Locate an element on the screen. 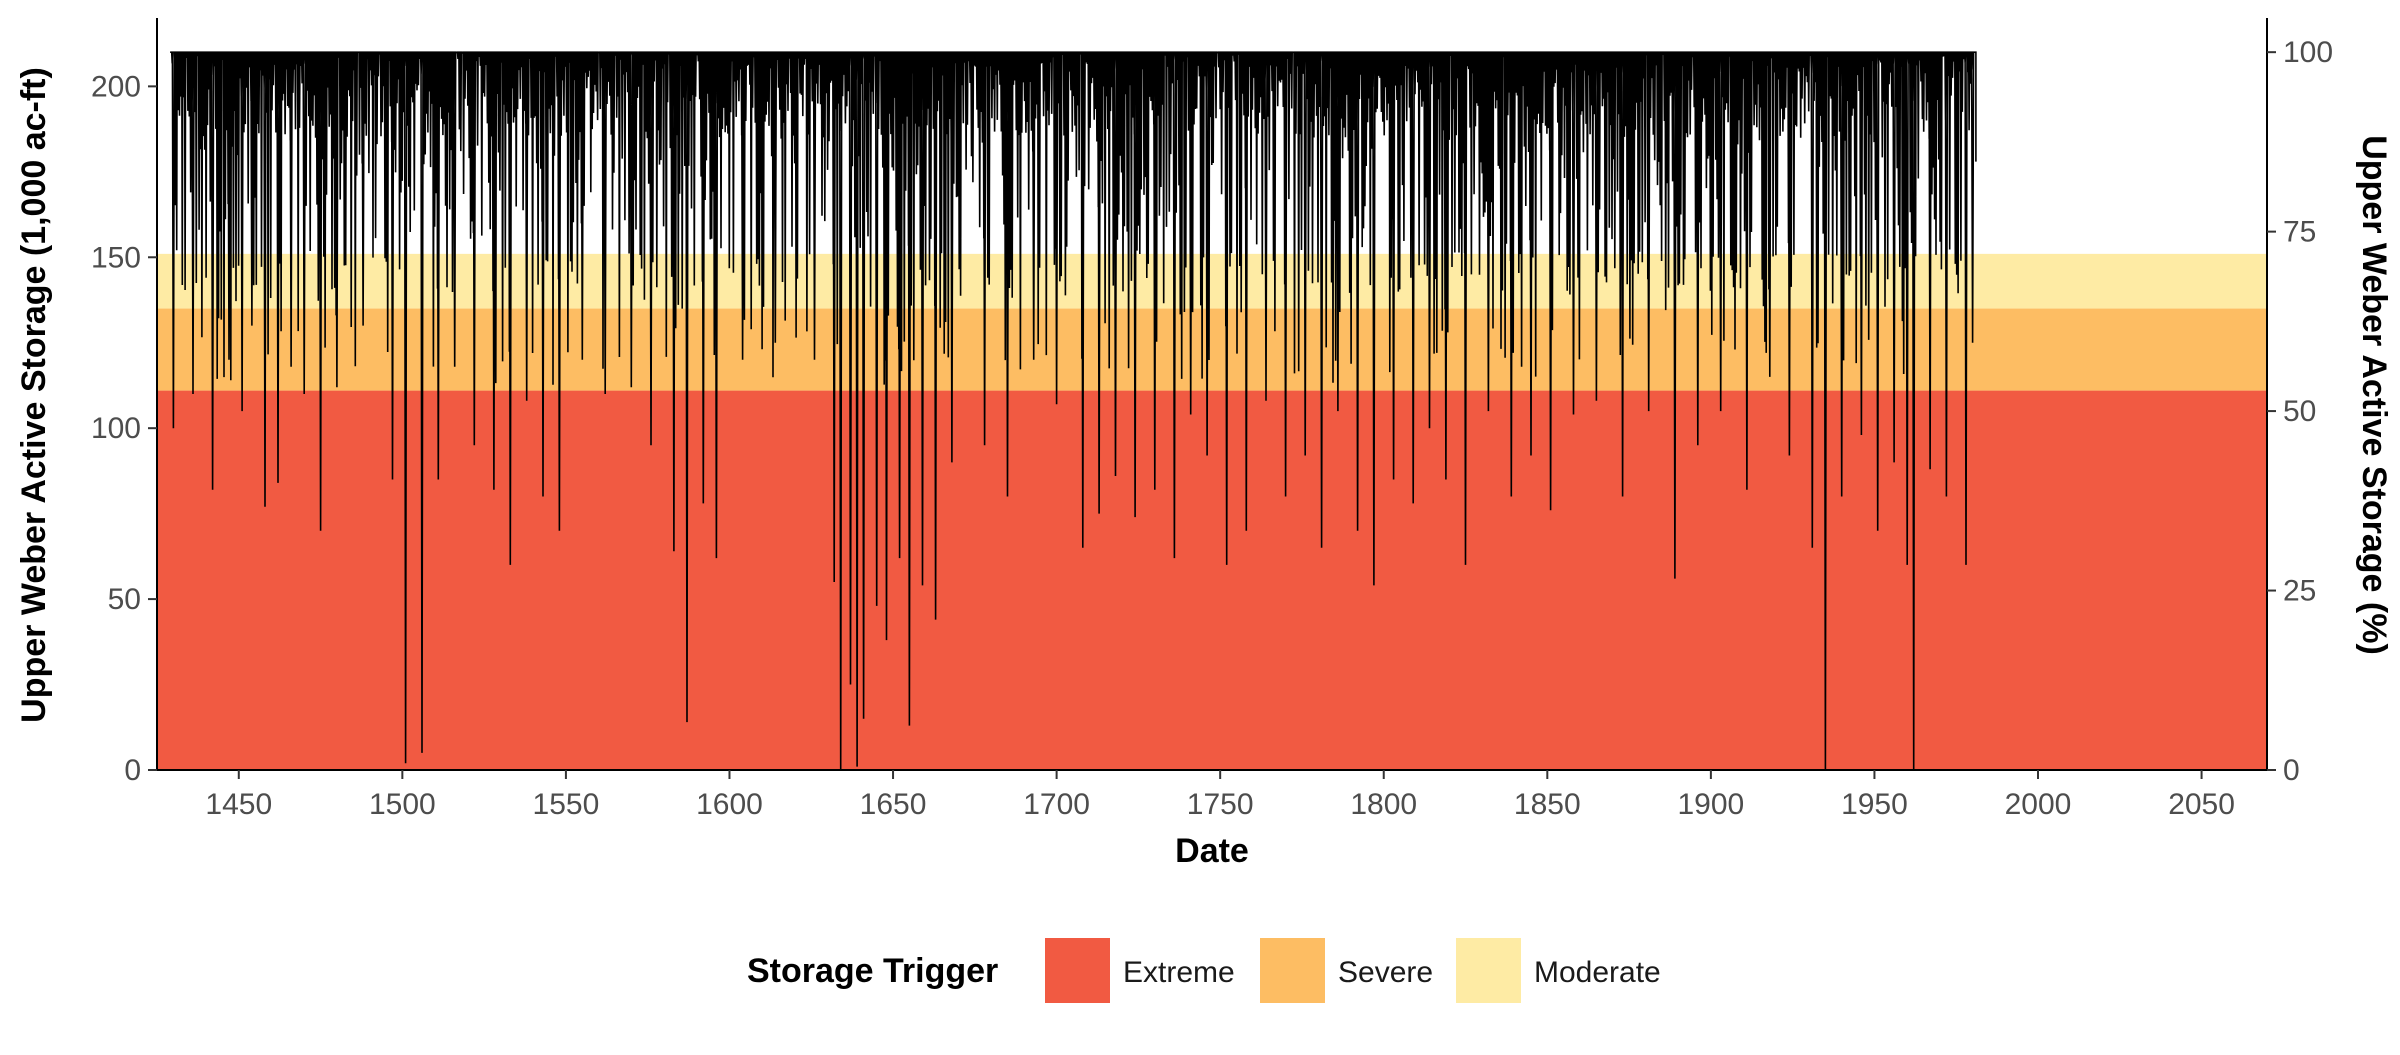 The width and height of the screenshot is (2400, 1055). x-tick-label: 1650 is located at coordinates (893, 804).